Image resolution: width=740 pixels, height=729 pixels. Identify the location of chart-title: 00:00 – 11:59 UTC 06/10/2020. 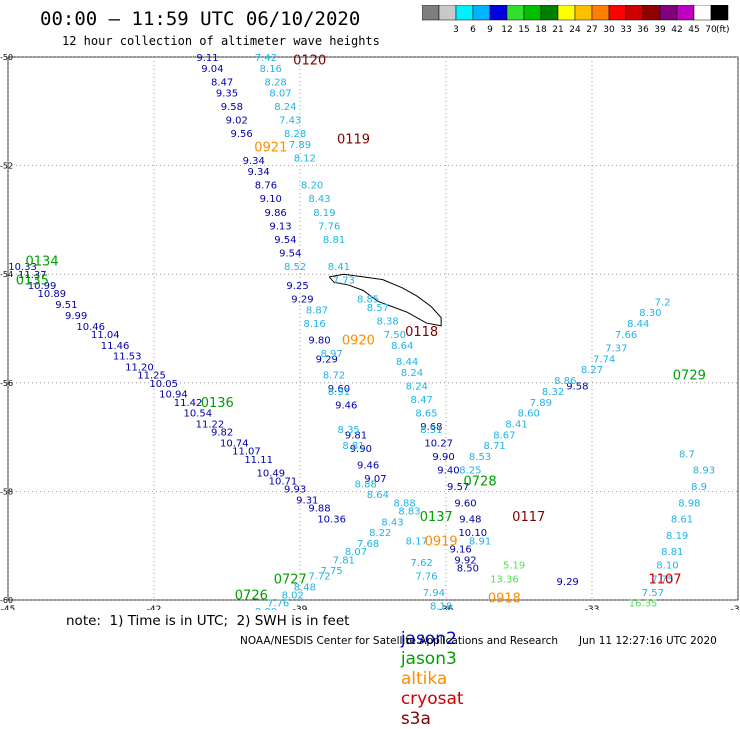
(200, 19).